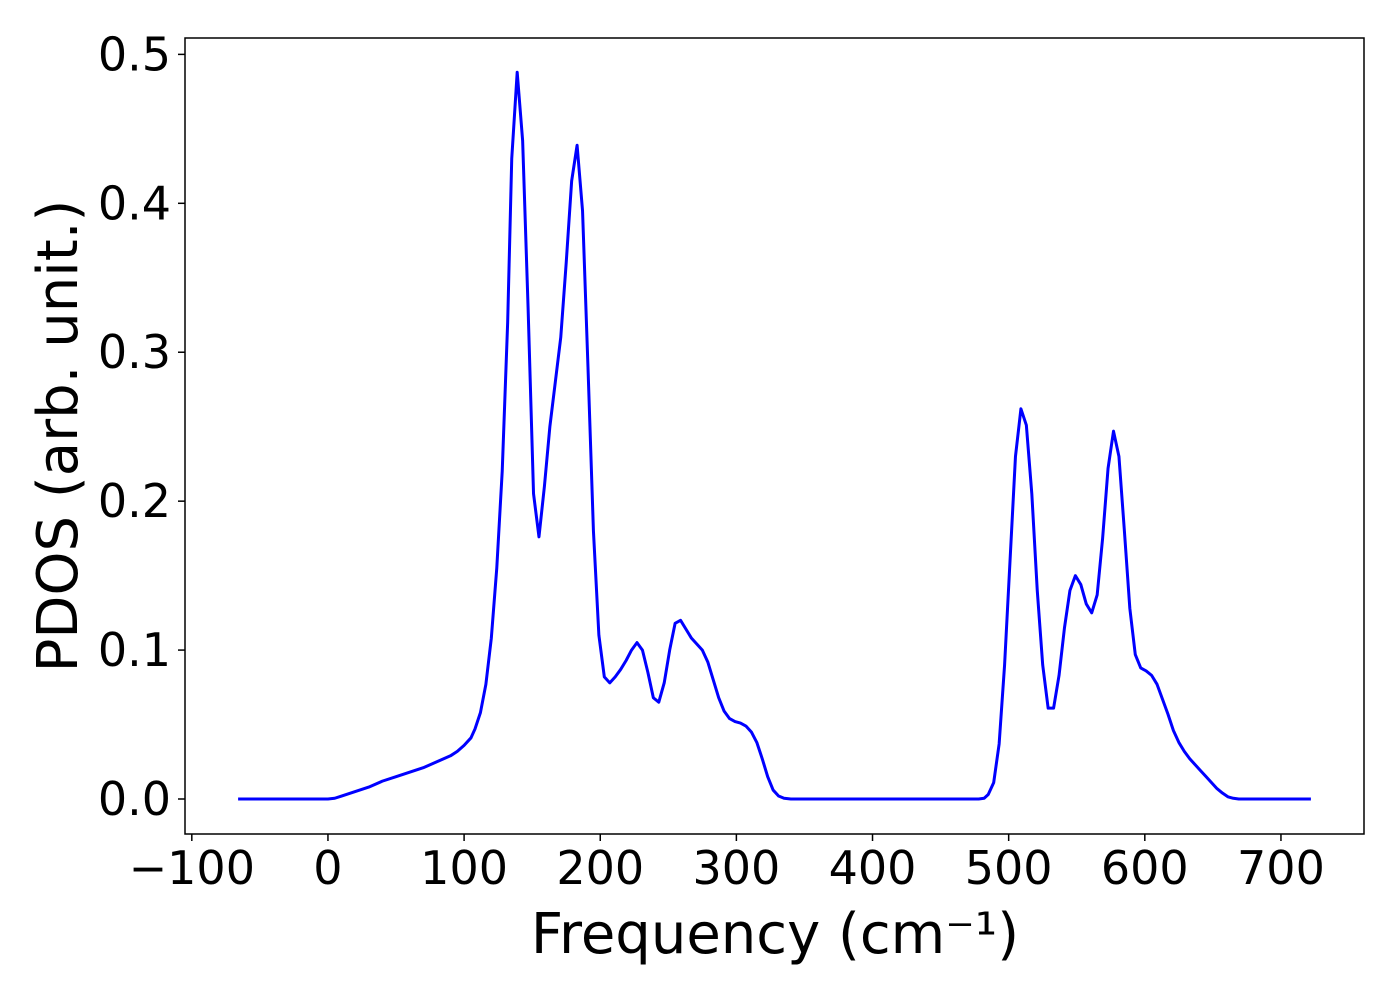 This screenshot has width=1400, height=1000. Describe the element at coordinates (327, 868) in the screenshot. I see `x-tick-label: 0` at that location.